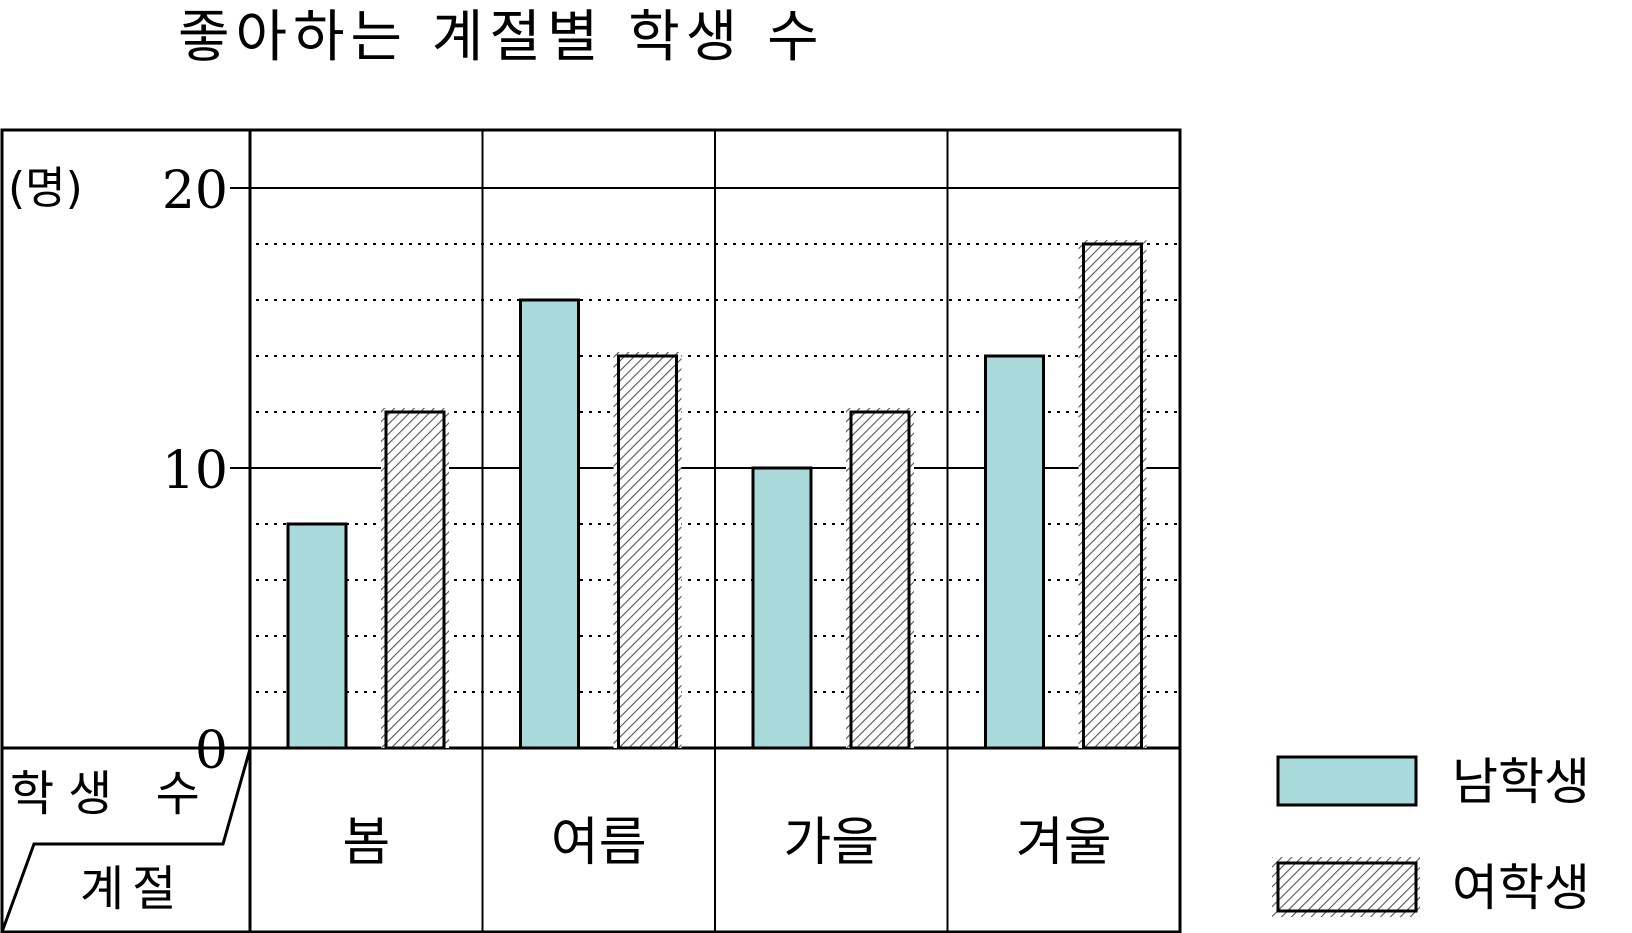 The width and height of the screenshot is (1632, 933). I want to click on category-label: 봄, so click(366, 843).